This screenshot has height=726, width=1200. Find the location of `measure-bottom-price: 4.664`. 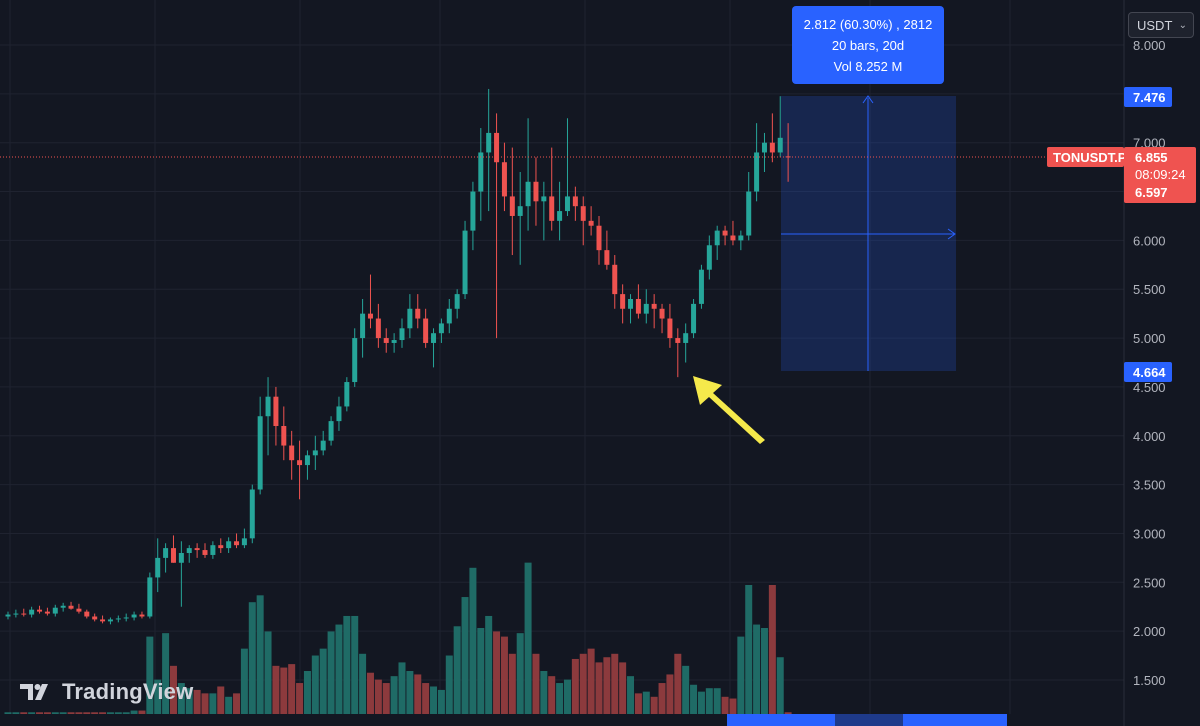

measure-bottom-price: 4.664 is located at coordinates (1149, 372).